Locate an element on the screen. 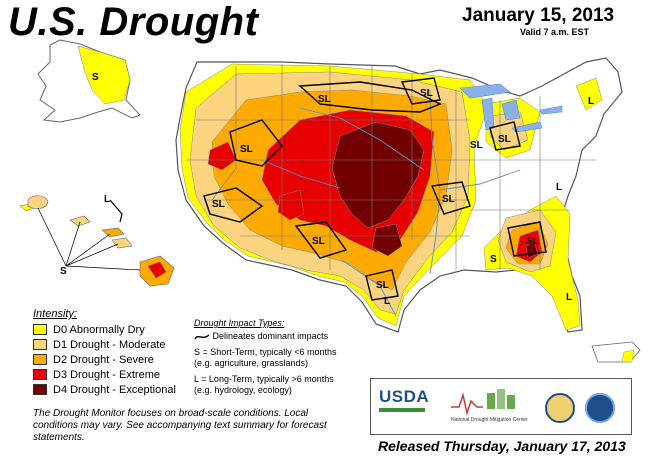 The height and width of the screenshot is (460, 650). swatch-d4 is located at coordinates (40, 389).